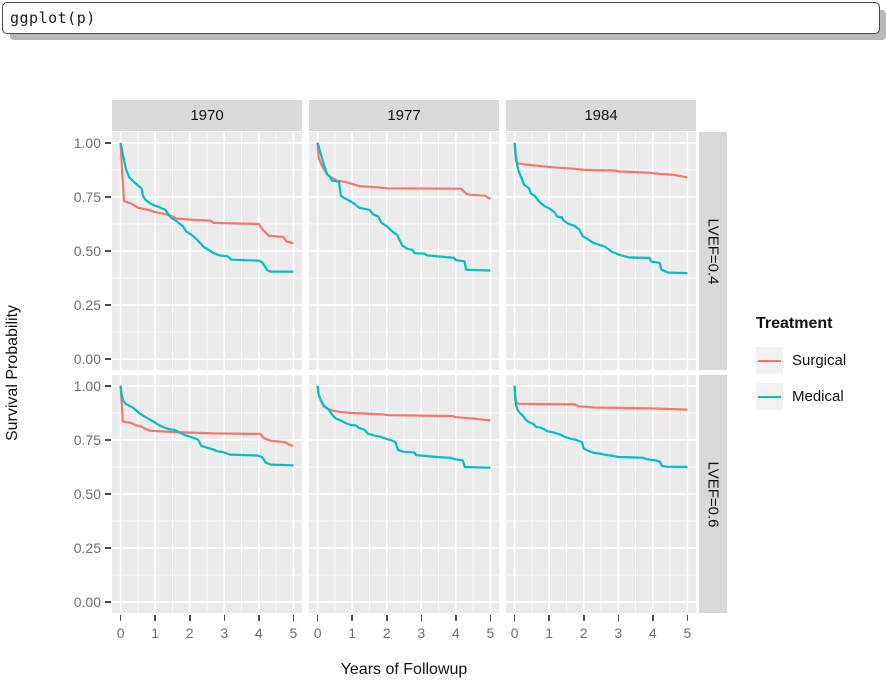 This screenshot has width=886, height=695. I want to click on legend-label: Surgical, so click(819, 360).